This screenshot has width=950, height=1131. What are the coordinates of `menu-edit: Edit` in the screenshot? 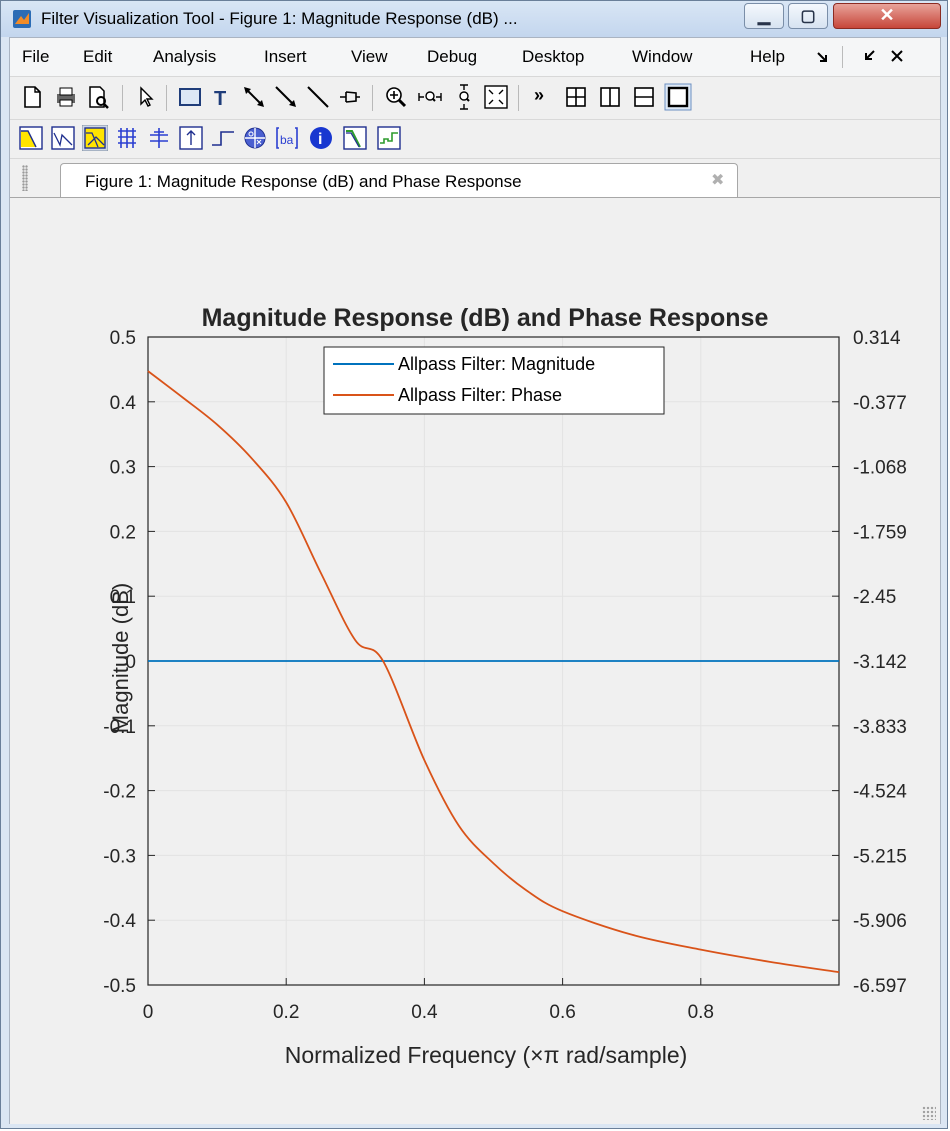 It's located at (98, 56).